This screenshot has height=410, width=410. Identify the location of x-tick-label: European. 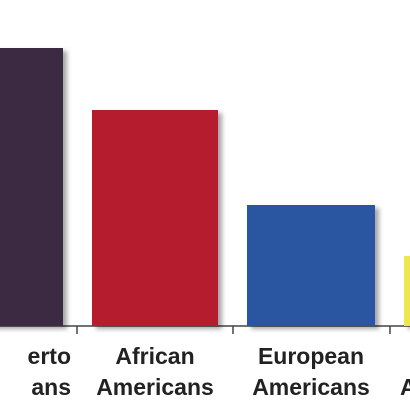
(311, 356).